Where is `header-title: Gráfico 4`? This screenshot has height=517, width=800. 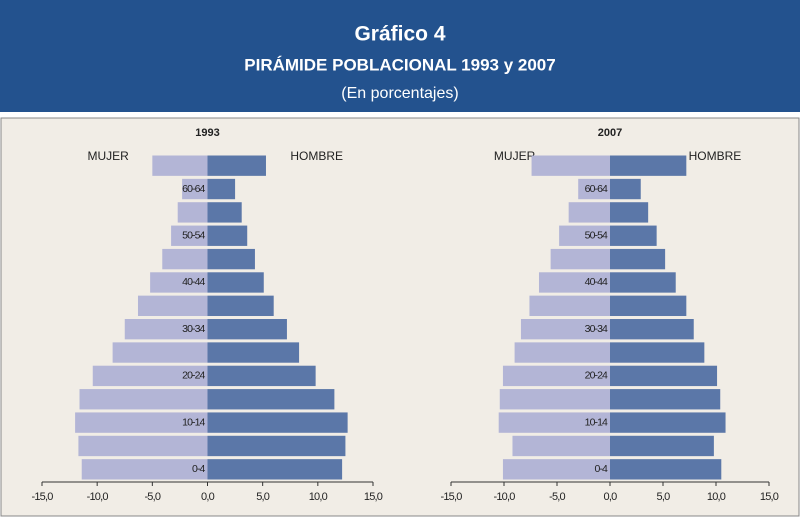
header-title: Gráfico 4 is located at coordinates (399, 34).